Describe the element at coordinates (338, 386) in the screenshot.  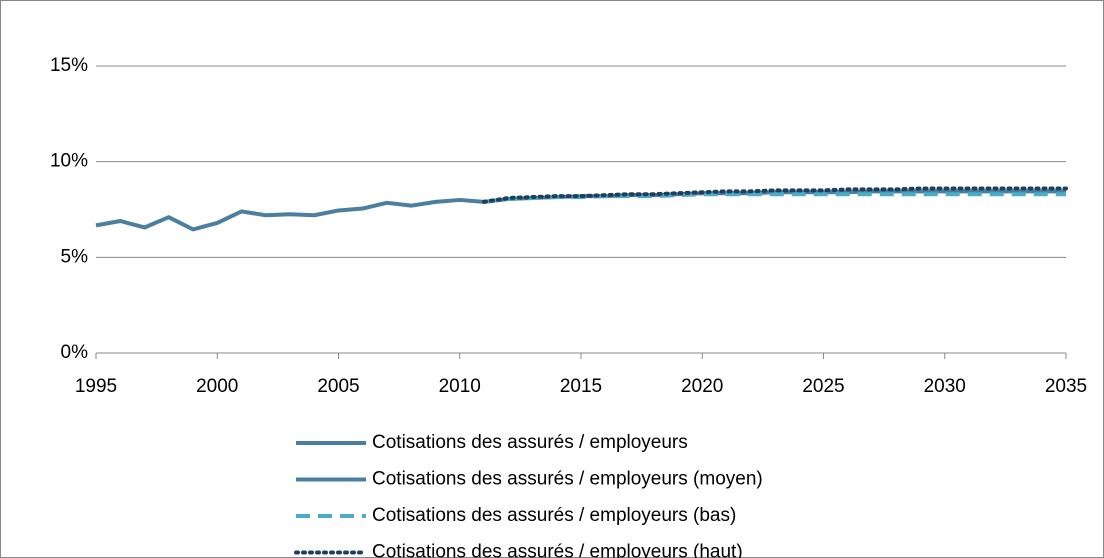
I see `x-tick-label: 2005` at that location.